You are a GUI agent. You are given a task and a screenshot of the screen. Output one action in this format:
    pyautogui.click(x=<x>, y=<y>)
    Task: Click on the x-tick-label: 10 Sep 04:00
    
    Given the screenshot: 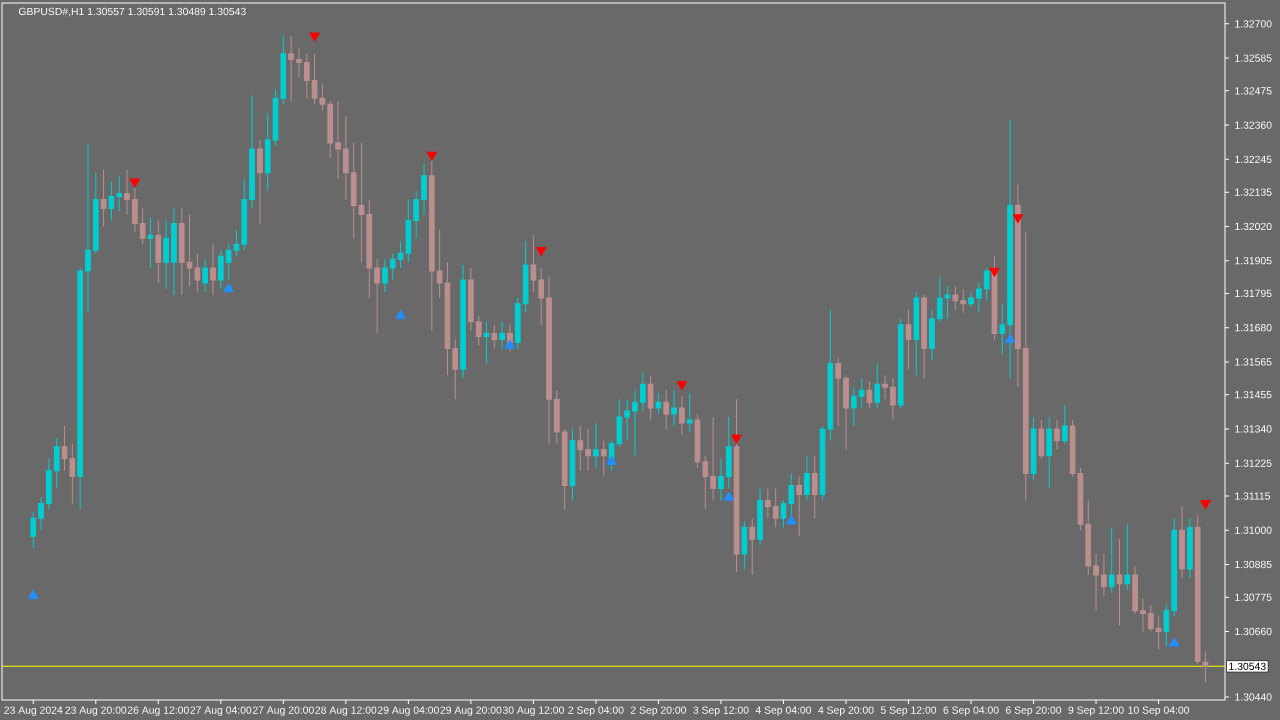 What is the action you would take?
    pyautogui.click(x=1159, y=711)
    